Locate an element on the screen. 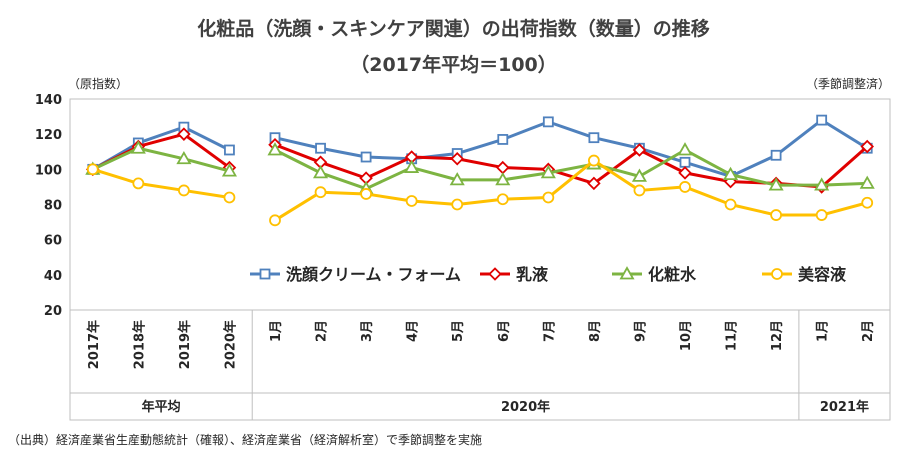 This screenshot has height=456, width=907. y-tick-label: 60 is located at coordinates (53, 241).